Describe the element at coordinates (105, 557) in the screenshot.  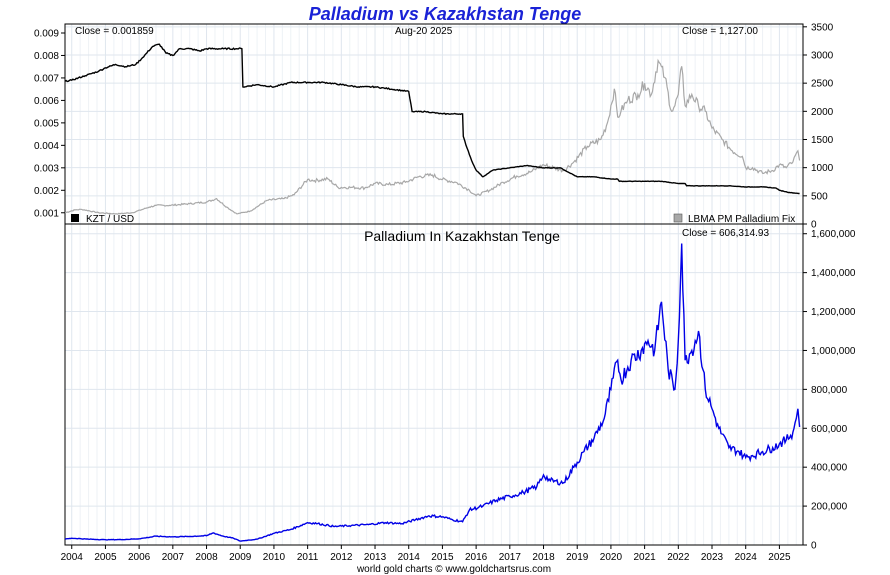
I see `x-tick-label: 2005` at that location.